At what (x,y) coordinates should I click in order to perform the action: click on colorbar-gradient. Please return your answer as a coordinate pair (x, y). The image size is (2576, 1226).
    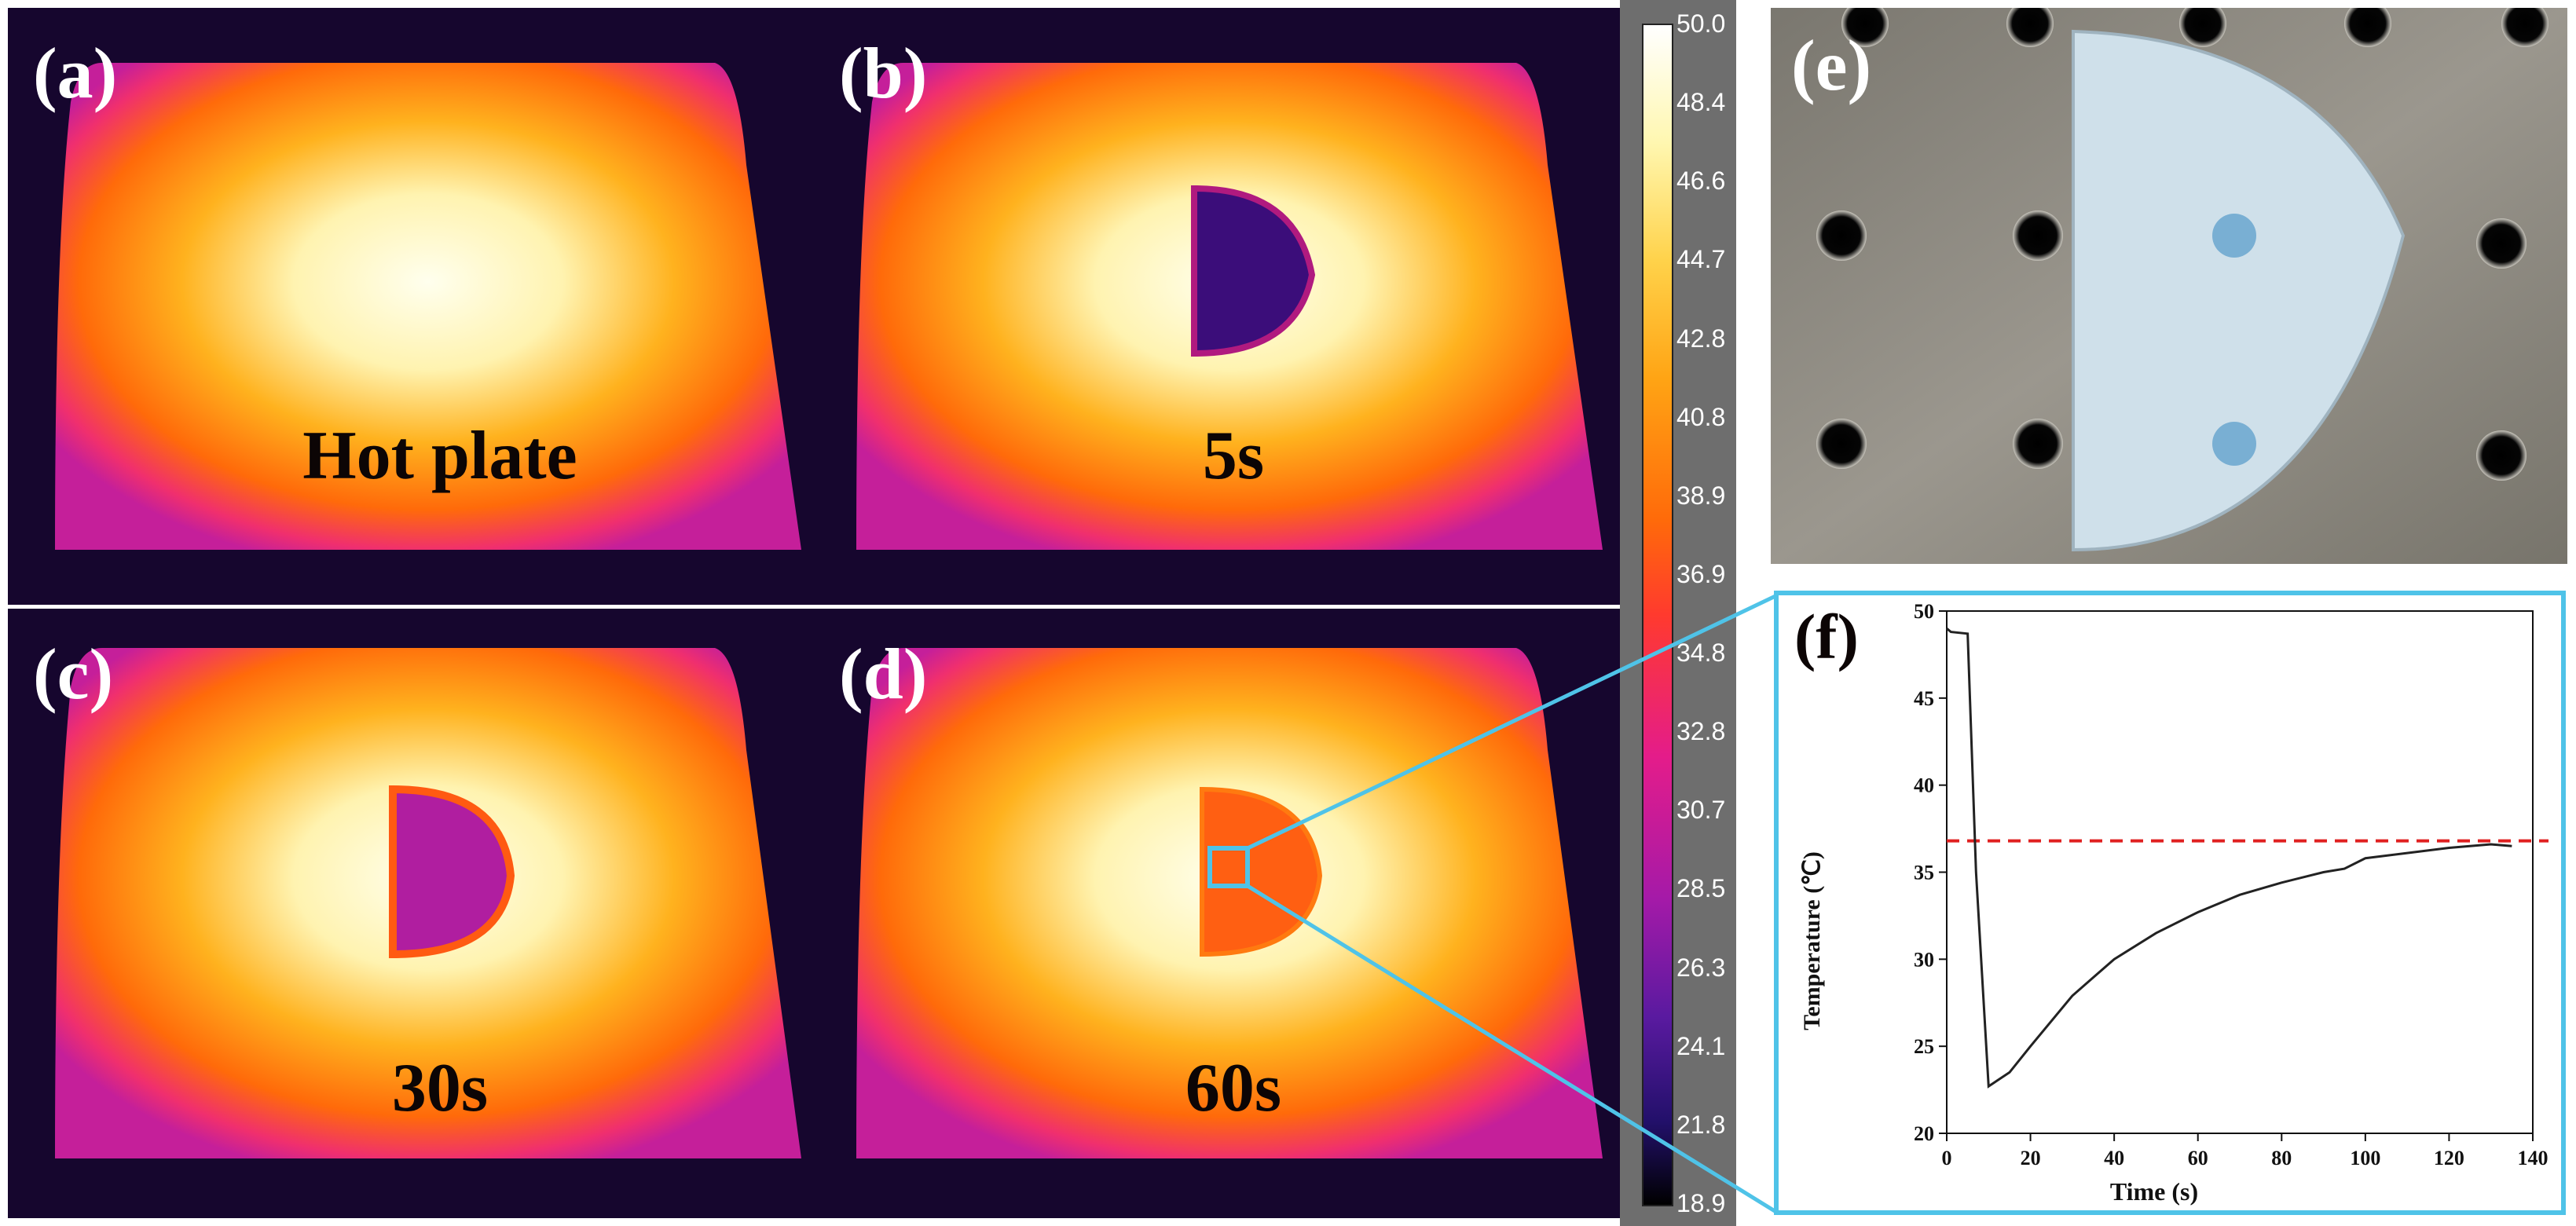
    Looking at the image, I should click on (1657, 615).